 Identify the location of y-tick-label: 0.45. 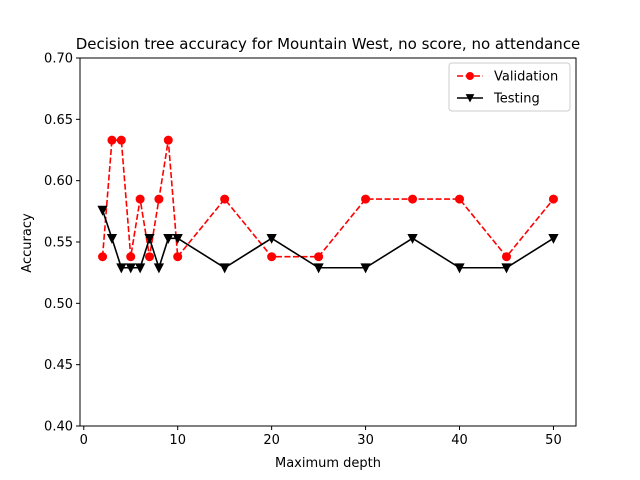
(58, 365).